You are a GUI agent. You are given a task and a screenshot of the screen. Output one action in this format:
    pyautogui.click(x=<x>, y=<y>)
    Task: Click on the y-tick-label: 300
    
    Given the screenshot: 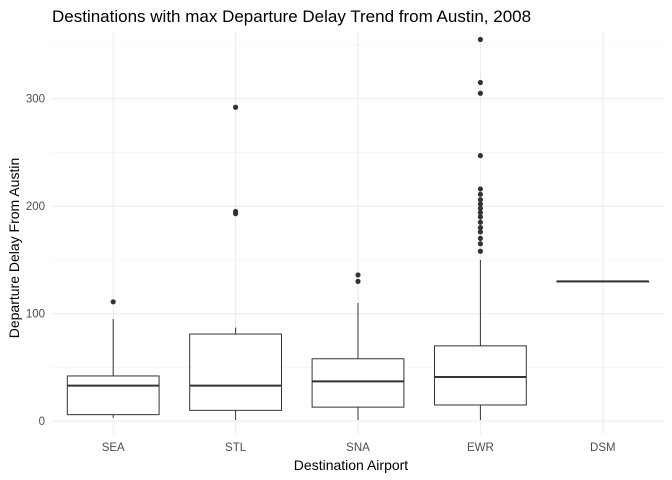 What is the action you would take?
    pyautogui.click(x=35, y=100)
    